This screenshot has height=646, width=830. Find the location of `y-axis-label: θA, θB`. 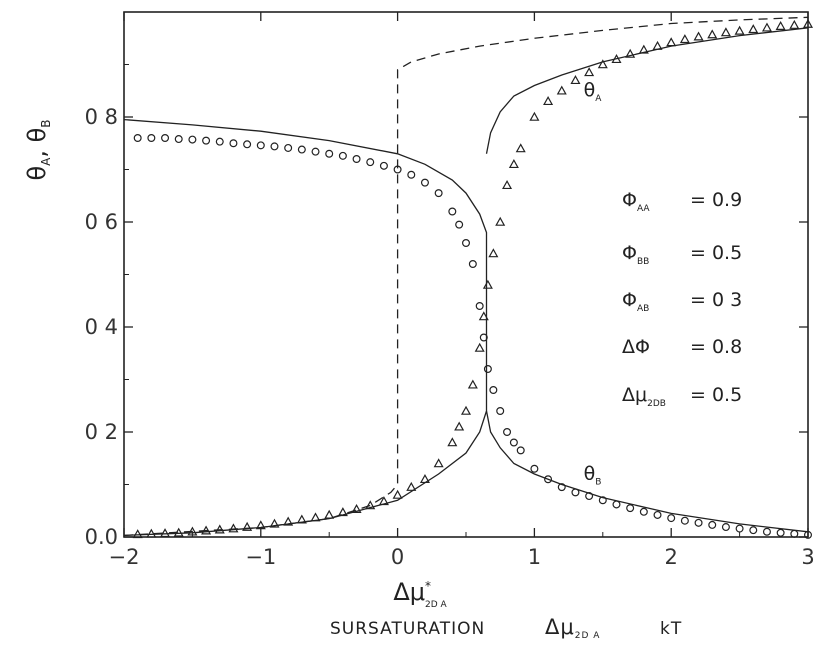

y-axis-label: θA, θB is located at coordinates (38, 149).